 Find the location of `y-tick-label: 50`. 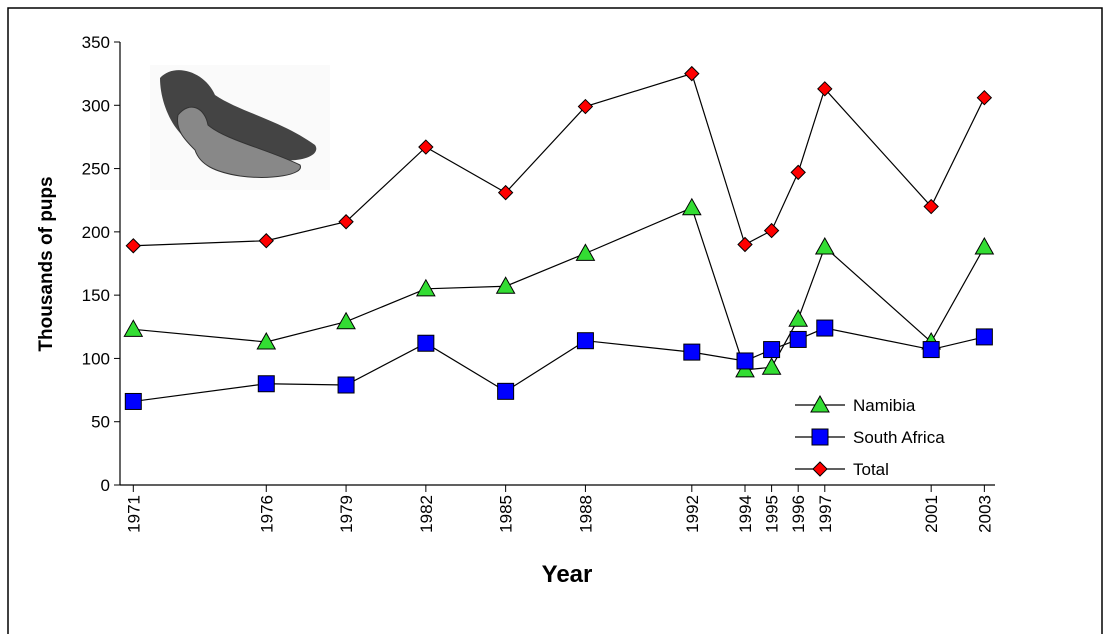

y-tick-label: 50 is located at coordinates (100, 422).